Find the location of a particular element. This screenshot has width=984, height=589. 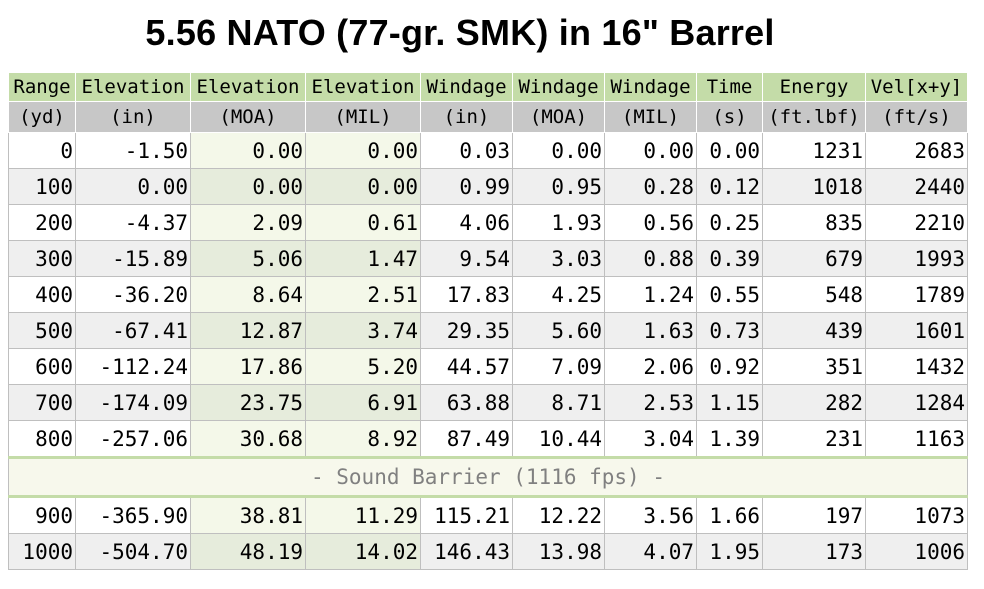

table-cell: -36.20 is located at coordinates (133, 294).